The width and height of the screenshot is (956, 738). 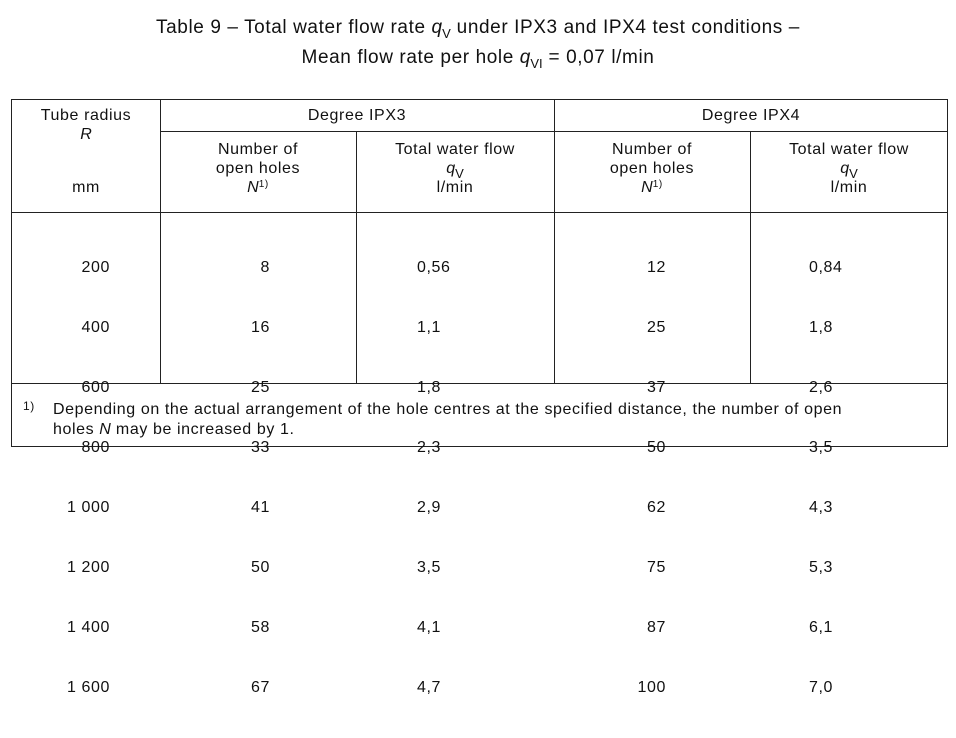 I want to click on table-cell: 12, so click(x=656, y=267).